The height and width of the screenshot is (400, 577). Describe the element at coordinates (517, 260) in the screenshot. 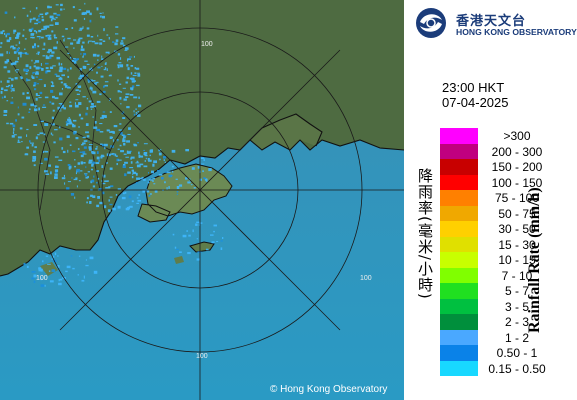

I see `legend-label: 10 - 15` at that location.